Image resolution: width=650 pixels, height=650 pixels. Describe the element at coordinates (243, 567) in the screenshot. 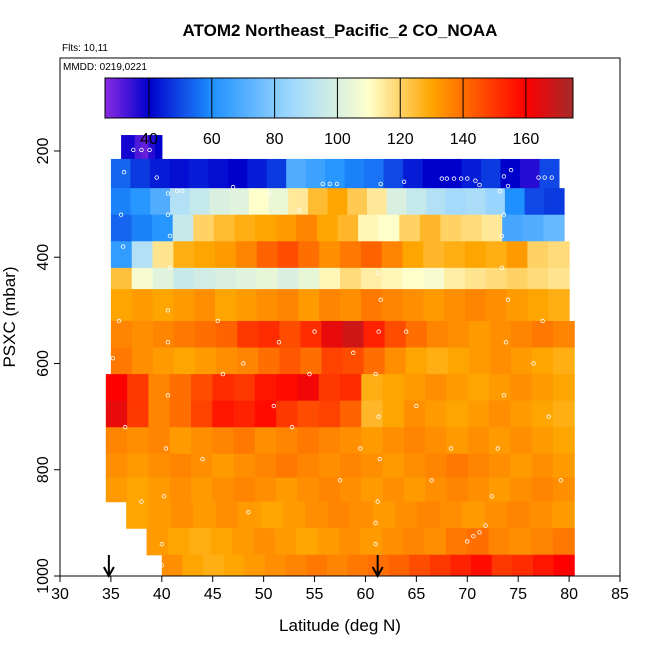

I see `flight-arrows` at that location.